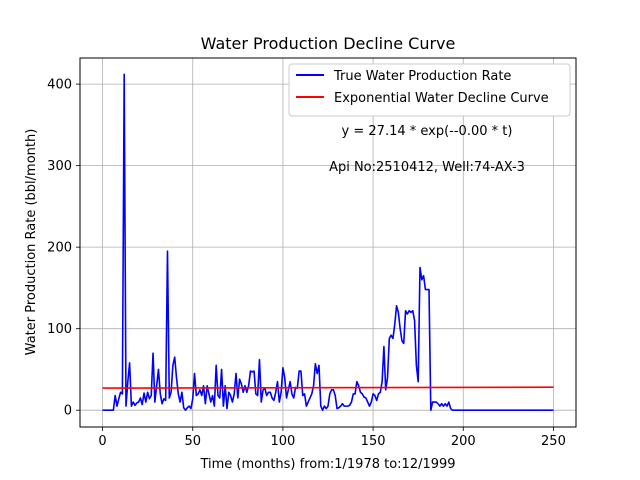 This screenshot has width=640, height=480. Describe the element at coordinates (427, 167) in the screenshot. I see `well-annotation: Api No:2510412, Well:74-AX-3` at that location.